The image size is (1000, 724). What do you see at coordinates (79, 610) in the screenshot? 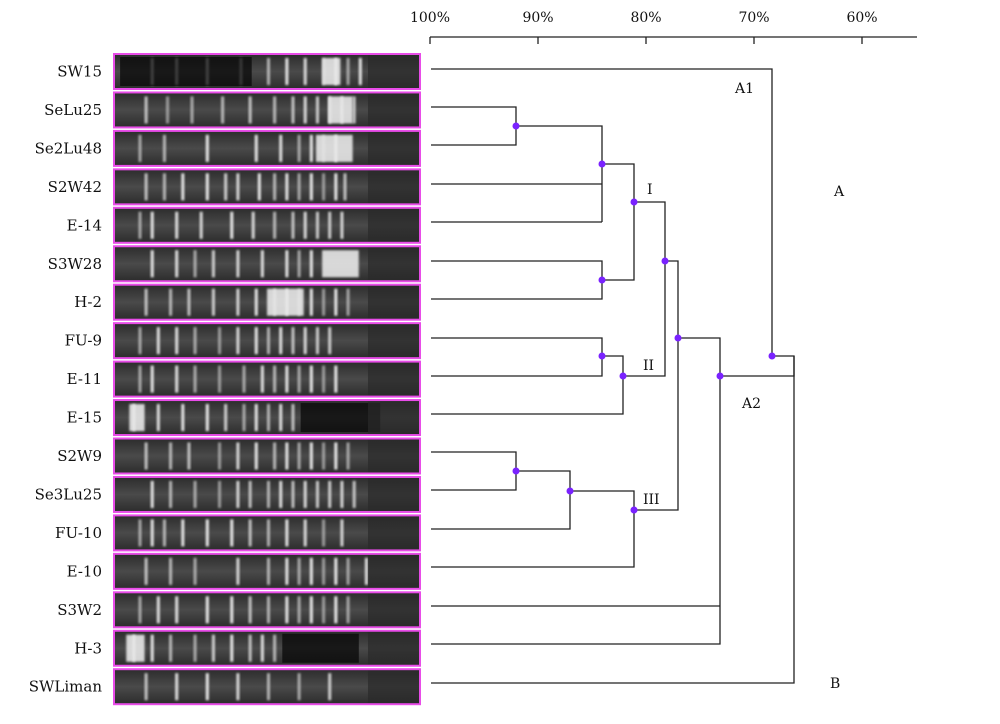
I see `sample-label: S3W2` at bounding box center [79, 610].